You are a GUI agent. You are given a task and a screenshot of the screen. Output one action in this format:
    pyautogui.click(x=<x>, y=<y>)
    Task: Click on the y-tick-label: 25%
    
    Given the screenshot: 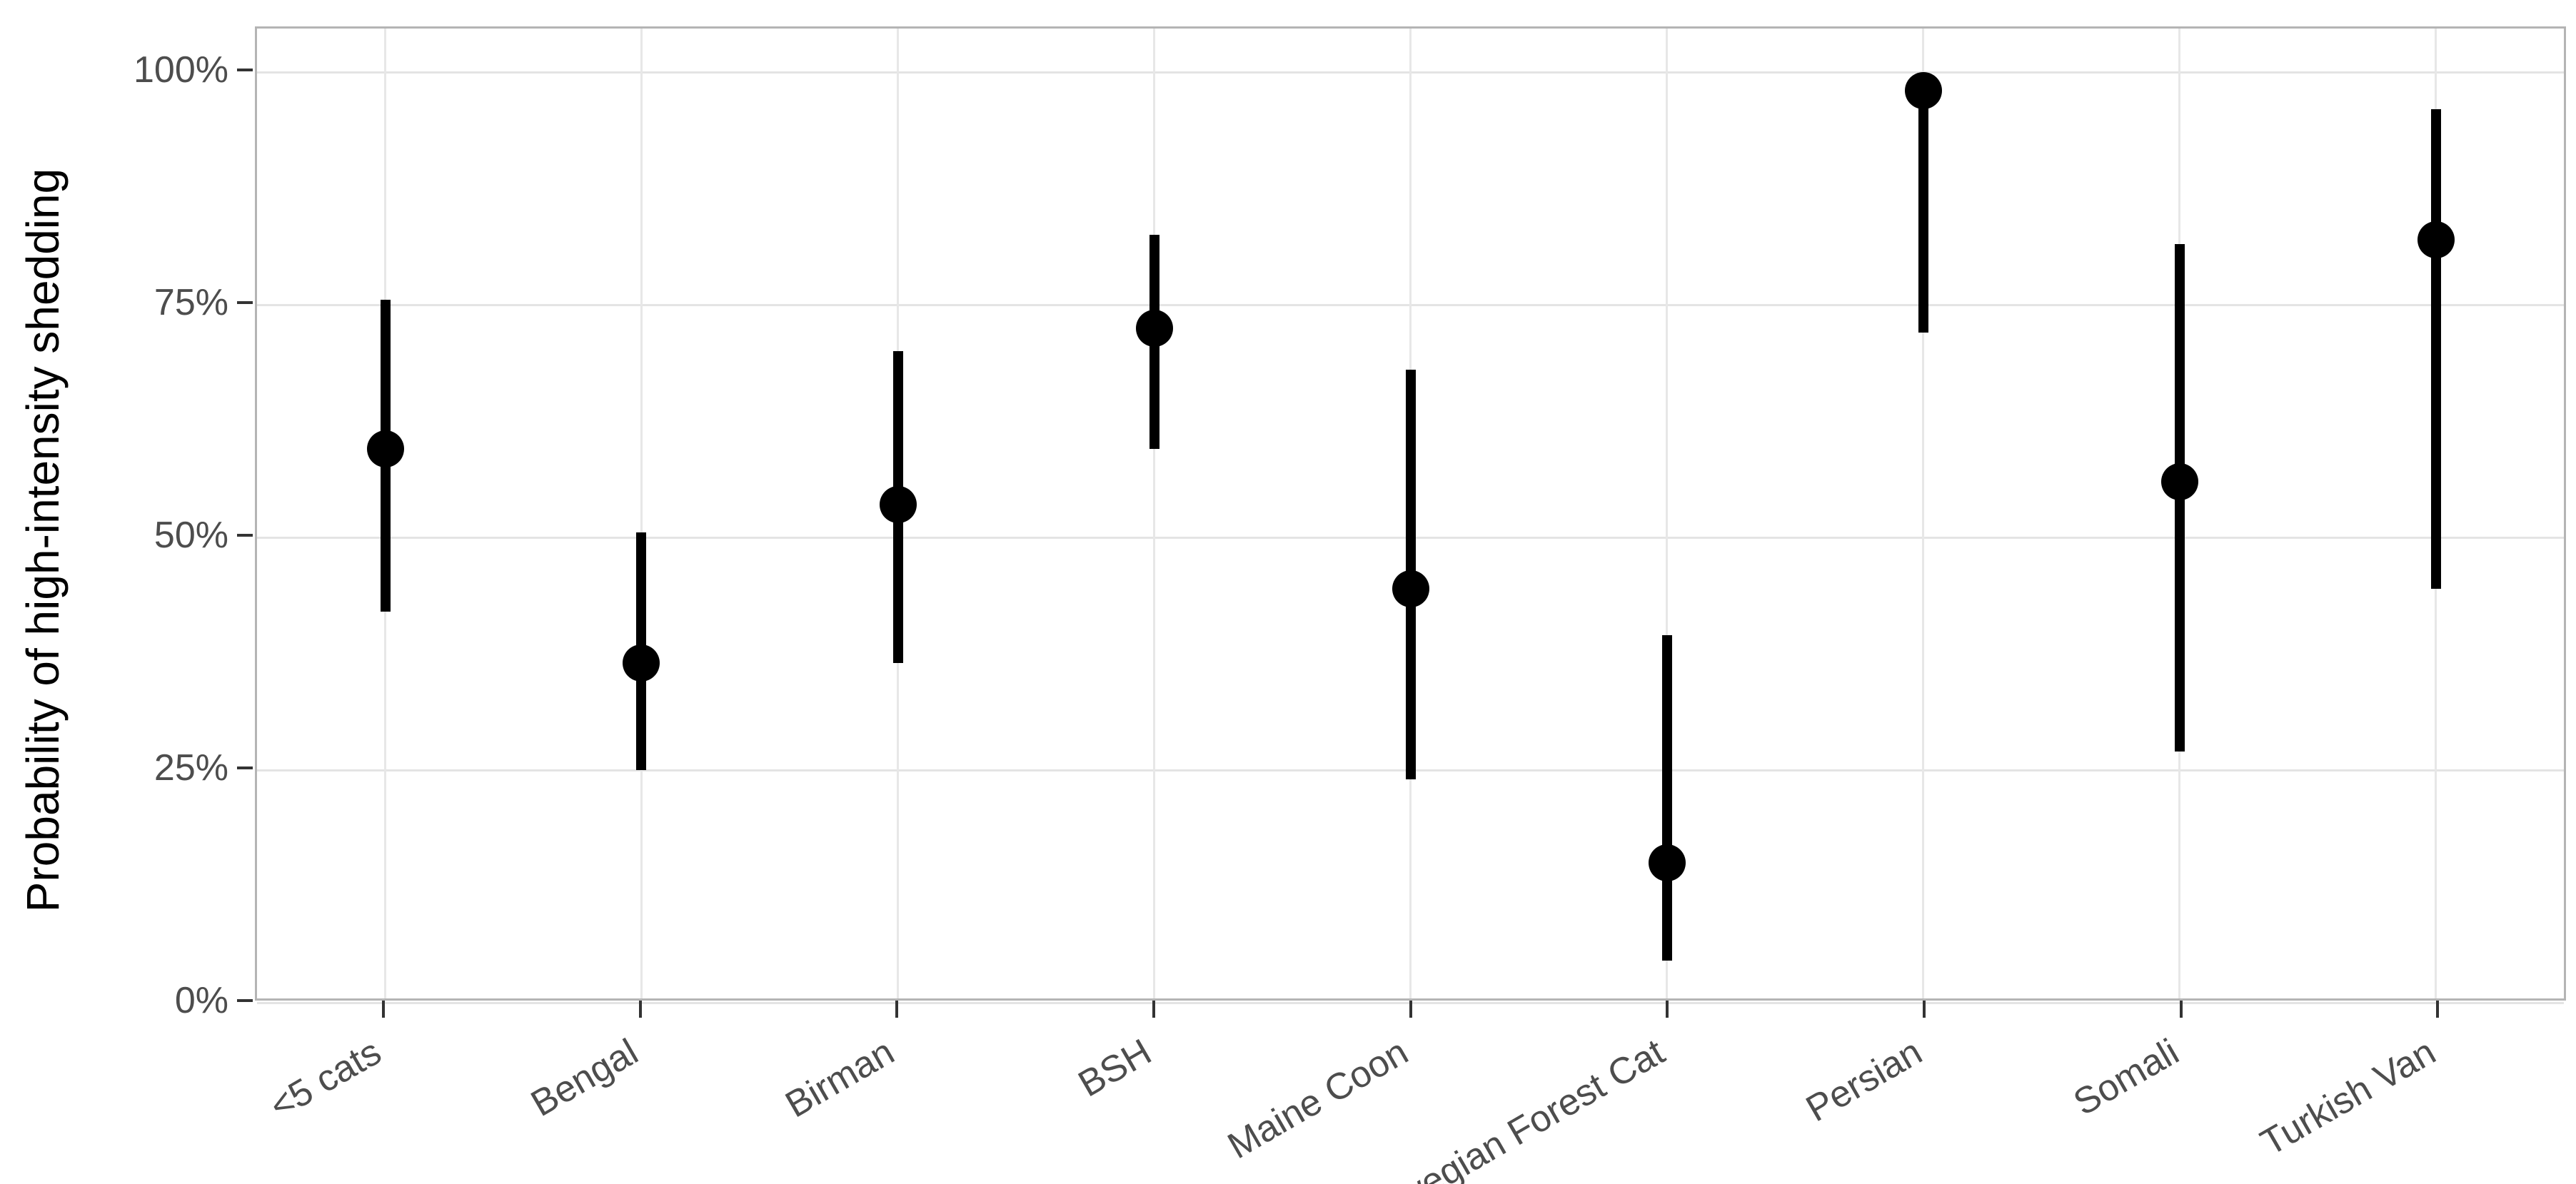 What is the action you would take?
    pyautogui.click(x=191, y=768)
    